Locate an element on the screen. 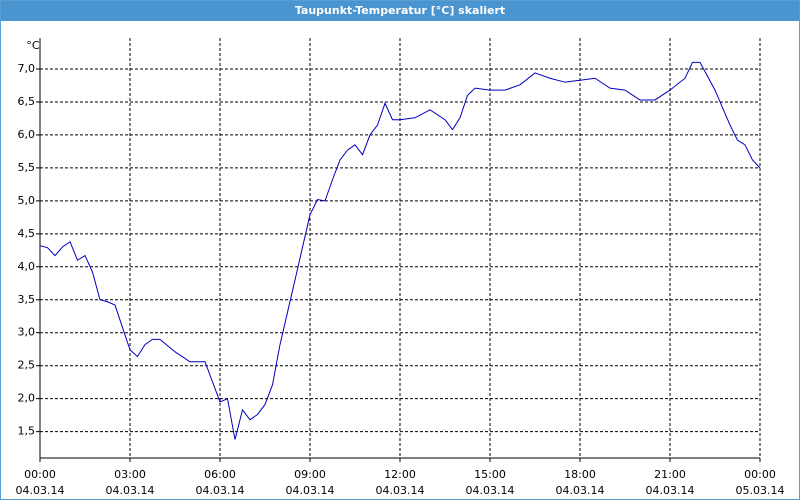 This screenshot has width=800, height=500. y-tick-label: 7,0 is located at coordinates (27, 68).